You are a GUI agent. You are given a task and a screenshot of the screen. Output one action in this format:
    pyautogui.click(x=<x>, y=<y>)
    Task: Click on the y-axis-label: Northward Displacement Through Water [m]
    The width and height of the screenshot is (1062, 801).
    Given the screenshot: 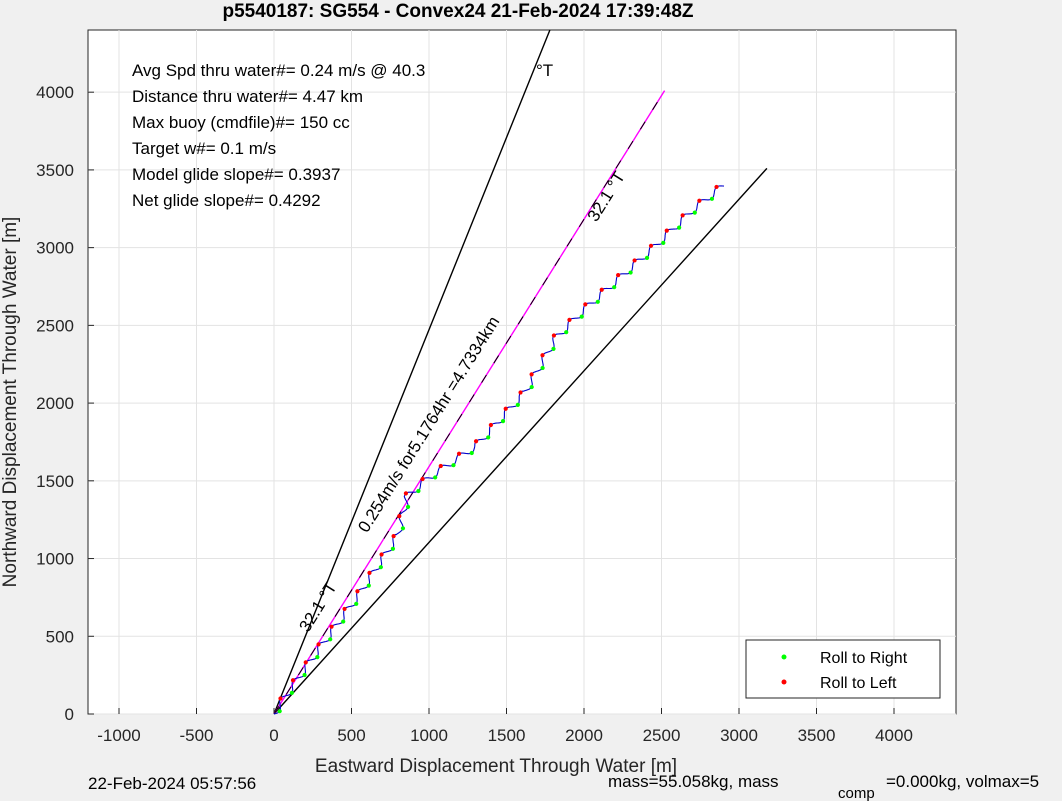 What is the action you would take?
    pyautogui.click(x=10, y=402)
    